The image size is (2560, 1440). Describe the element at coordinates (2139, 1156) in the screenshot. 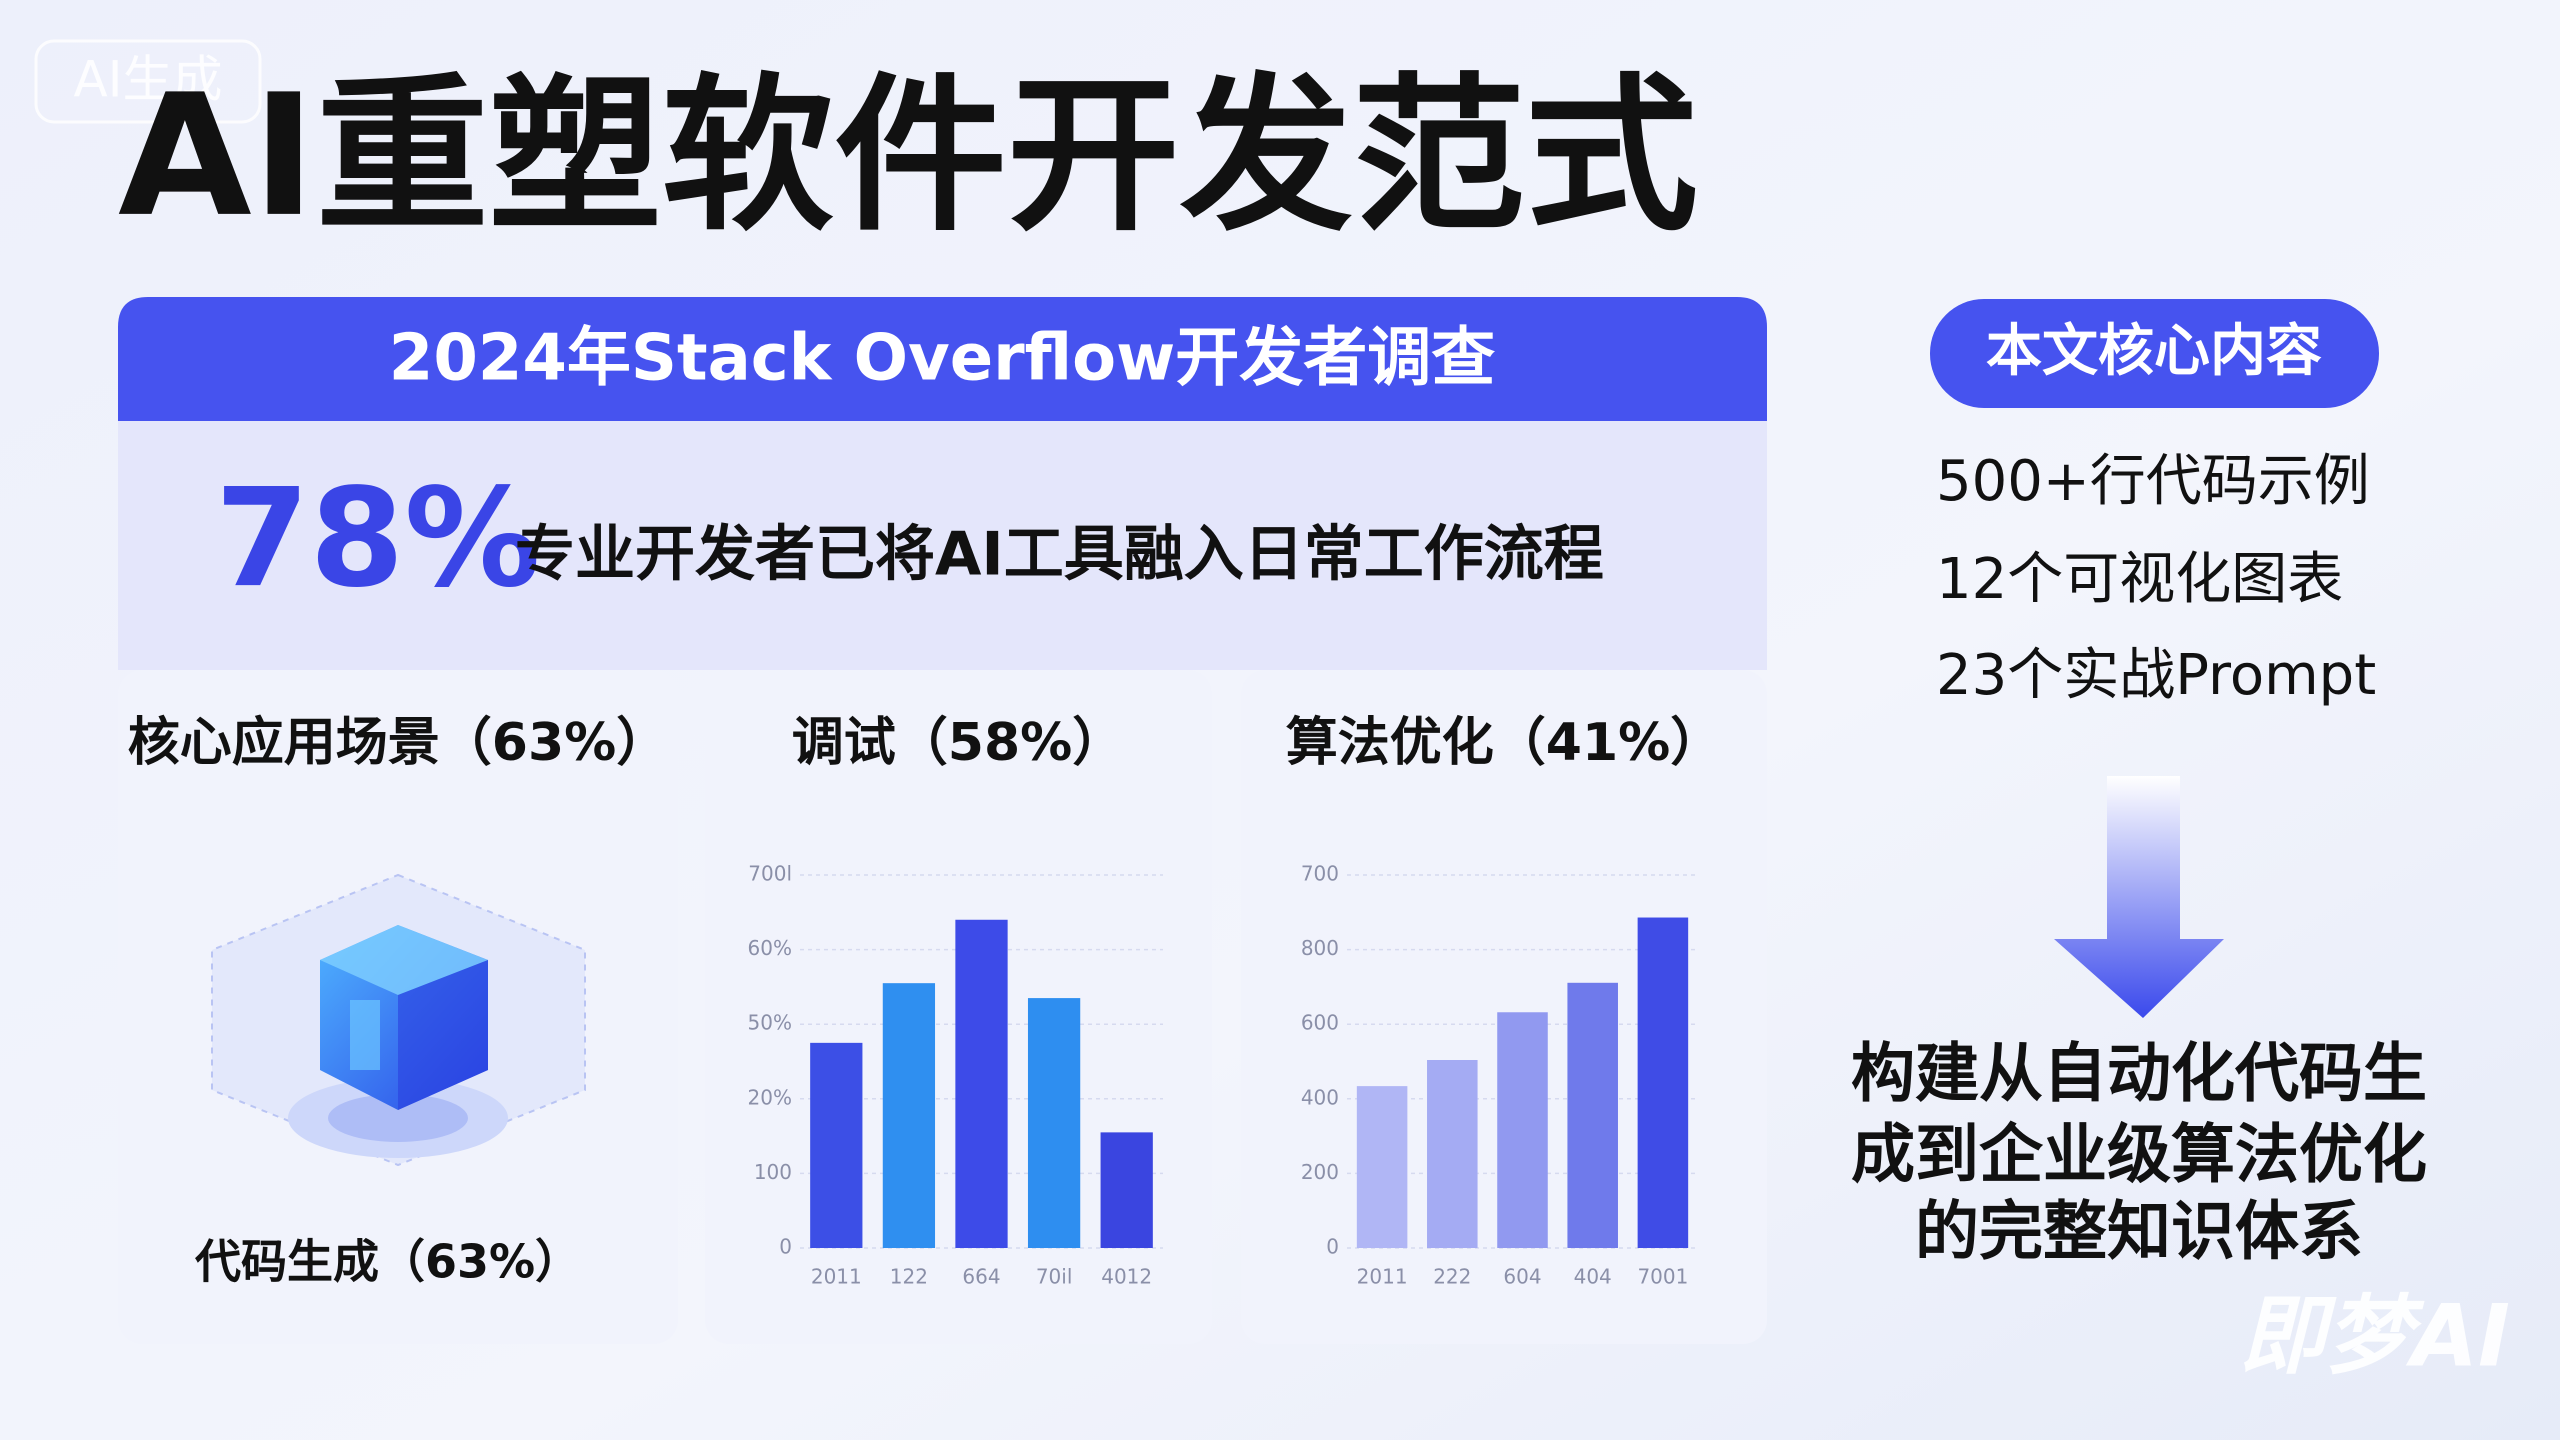

I see `conclusion: 成到企业级算法优化` at that location.